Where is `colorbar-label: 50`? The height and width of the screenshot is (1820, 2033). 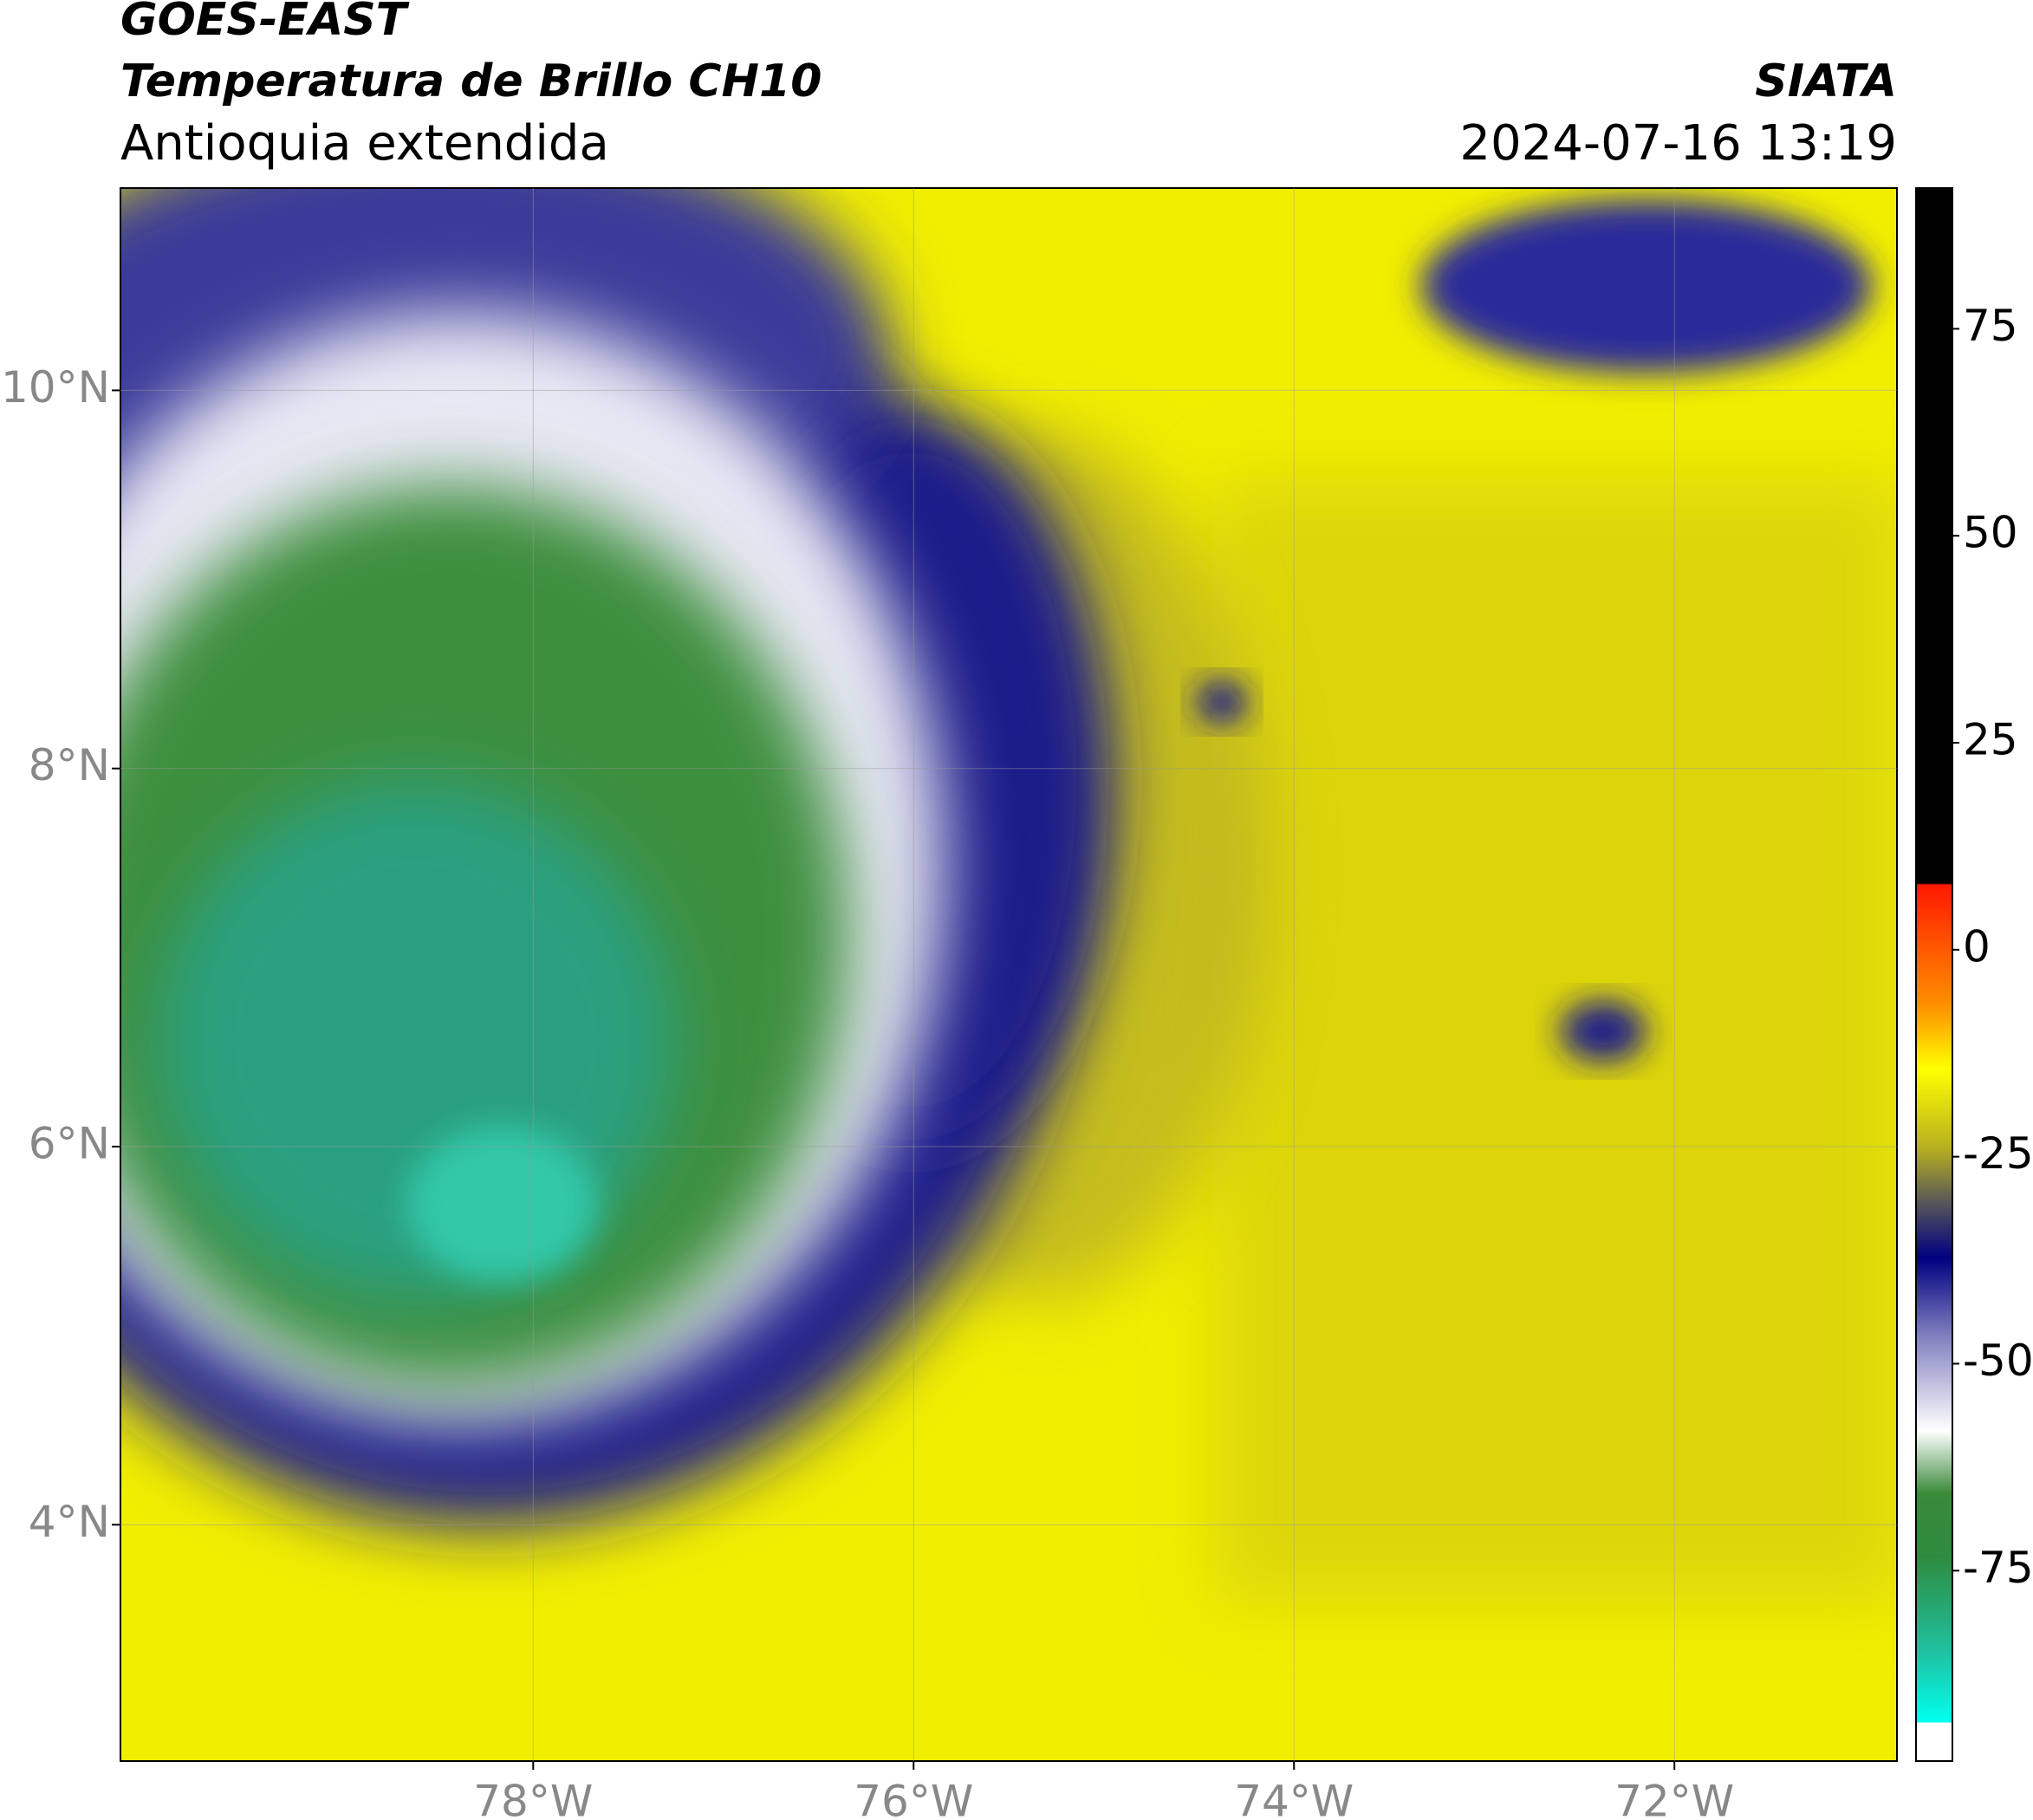
colorbar-label: 50 is located at coordinates (1990, 533).